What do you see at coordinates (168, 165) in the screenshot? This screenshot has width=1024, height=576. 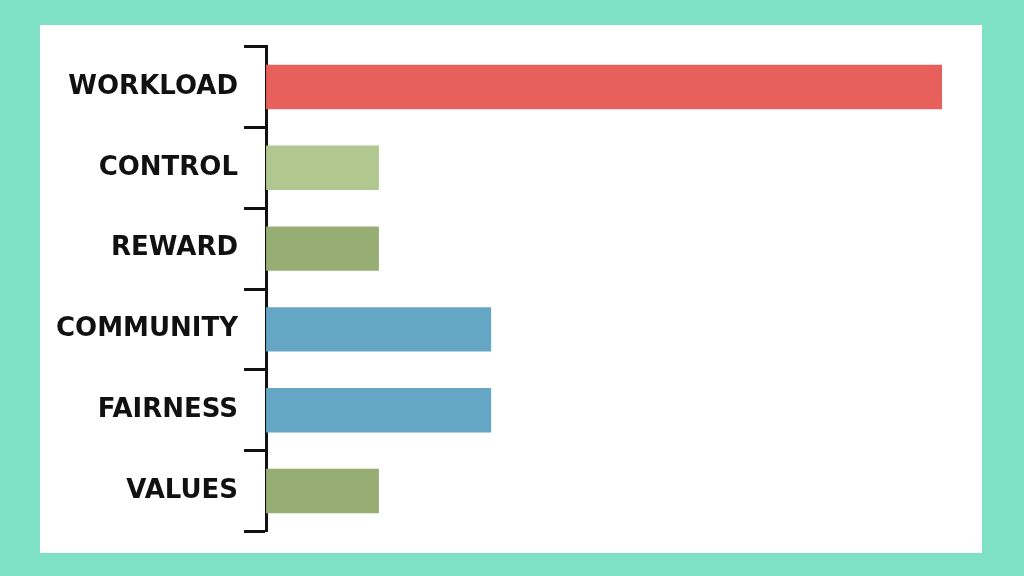 I see `y-tick-label: CONTROL` at bounding box center [168, 165].